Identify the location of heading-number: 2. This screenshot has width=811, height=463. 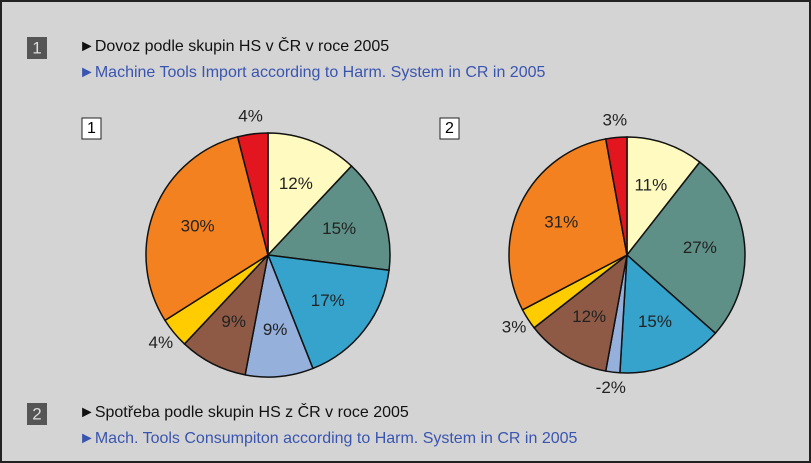
(36, 413).